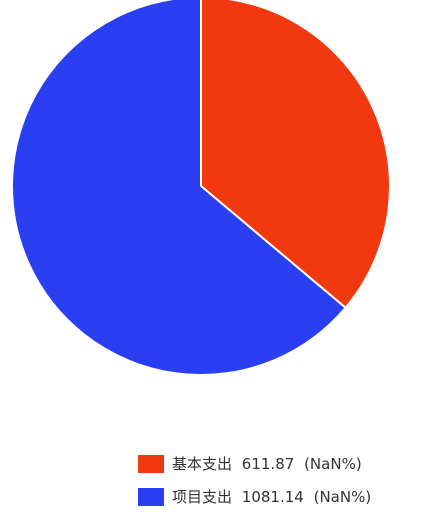 The width and height of the screenshot is (434, 521). I want to click on legend-value-basic: 611.87, so click(268, 464).